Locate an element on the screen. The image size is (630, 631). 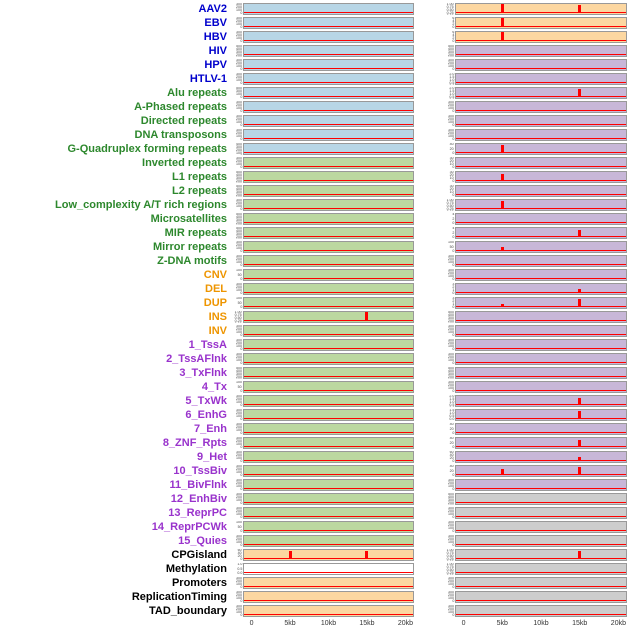
row-label: A-Phased repeats is located at coordinates (180, 107).